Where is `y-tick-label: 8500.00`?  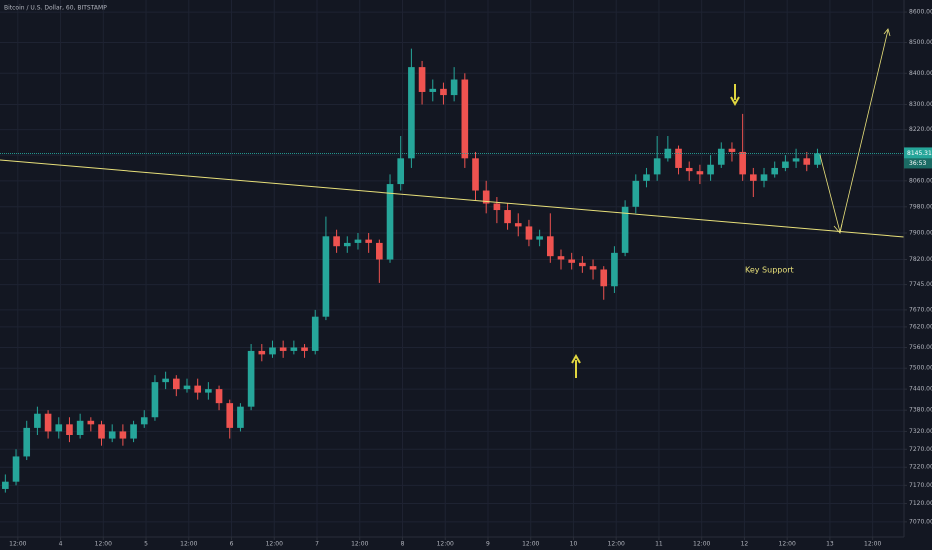 y-tick-label: 8500.00 is located at coordinates (920, 42).